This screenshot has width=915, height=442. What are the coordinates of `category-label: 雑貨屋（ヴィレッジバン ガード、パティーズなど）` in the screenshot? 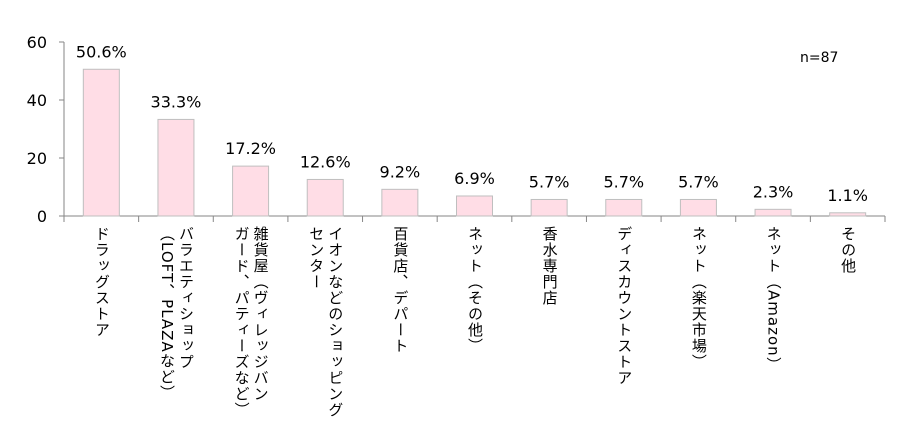 It's located at (251, 322).